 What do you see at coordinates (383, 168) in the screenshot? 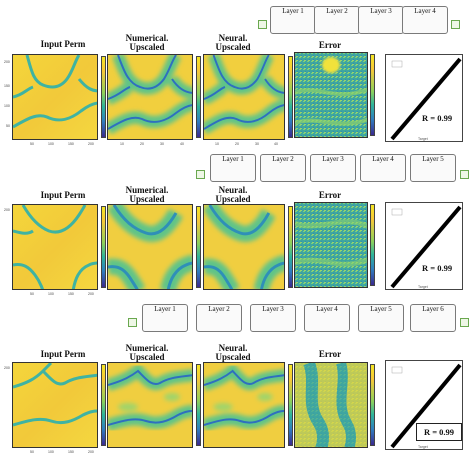
I see `layer-box-r2-4: Layer 4` at bounding box center [383, 168].